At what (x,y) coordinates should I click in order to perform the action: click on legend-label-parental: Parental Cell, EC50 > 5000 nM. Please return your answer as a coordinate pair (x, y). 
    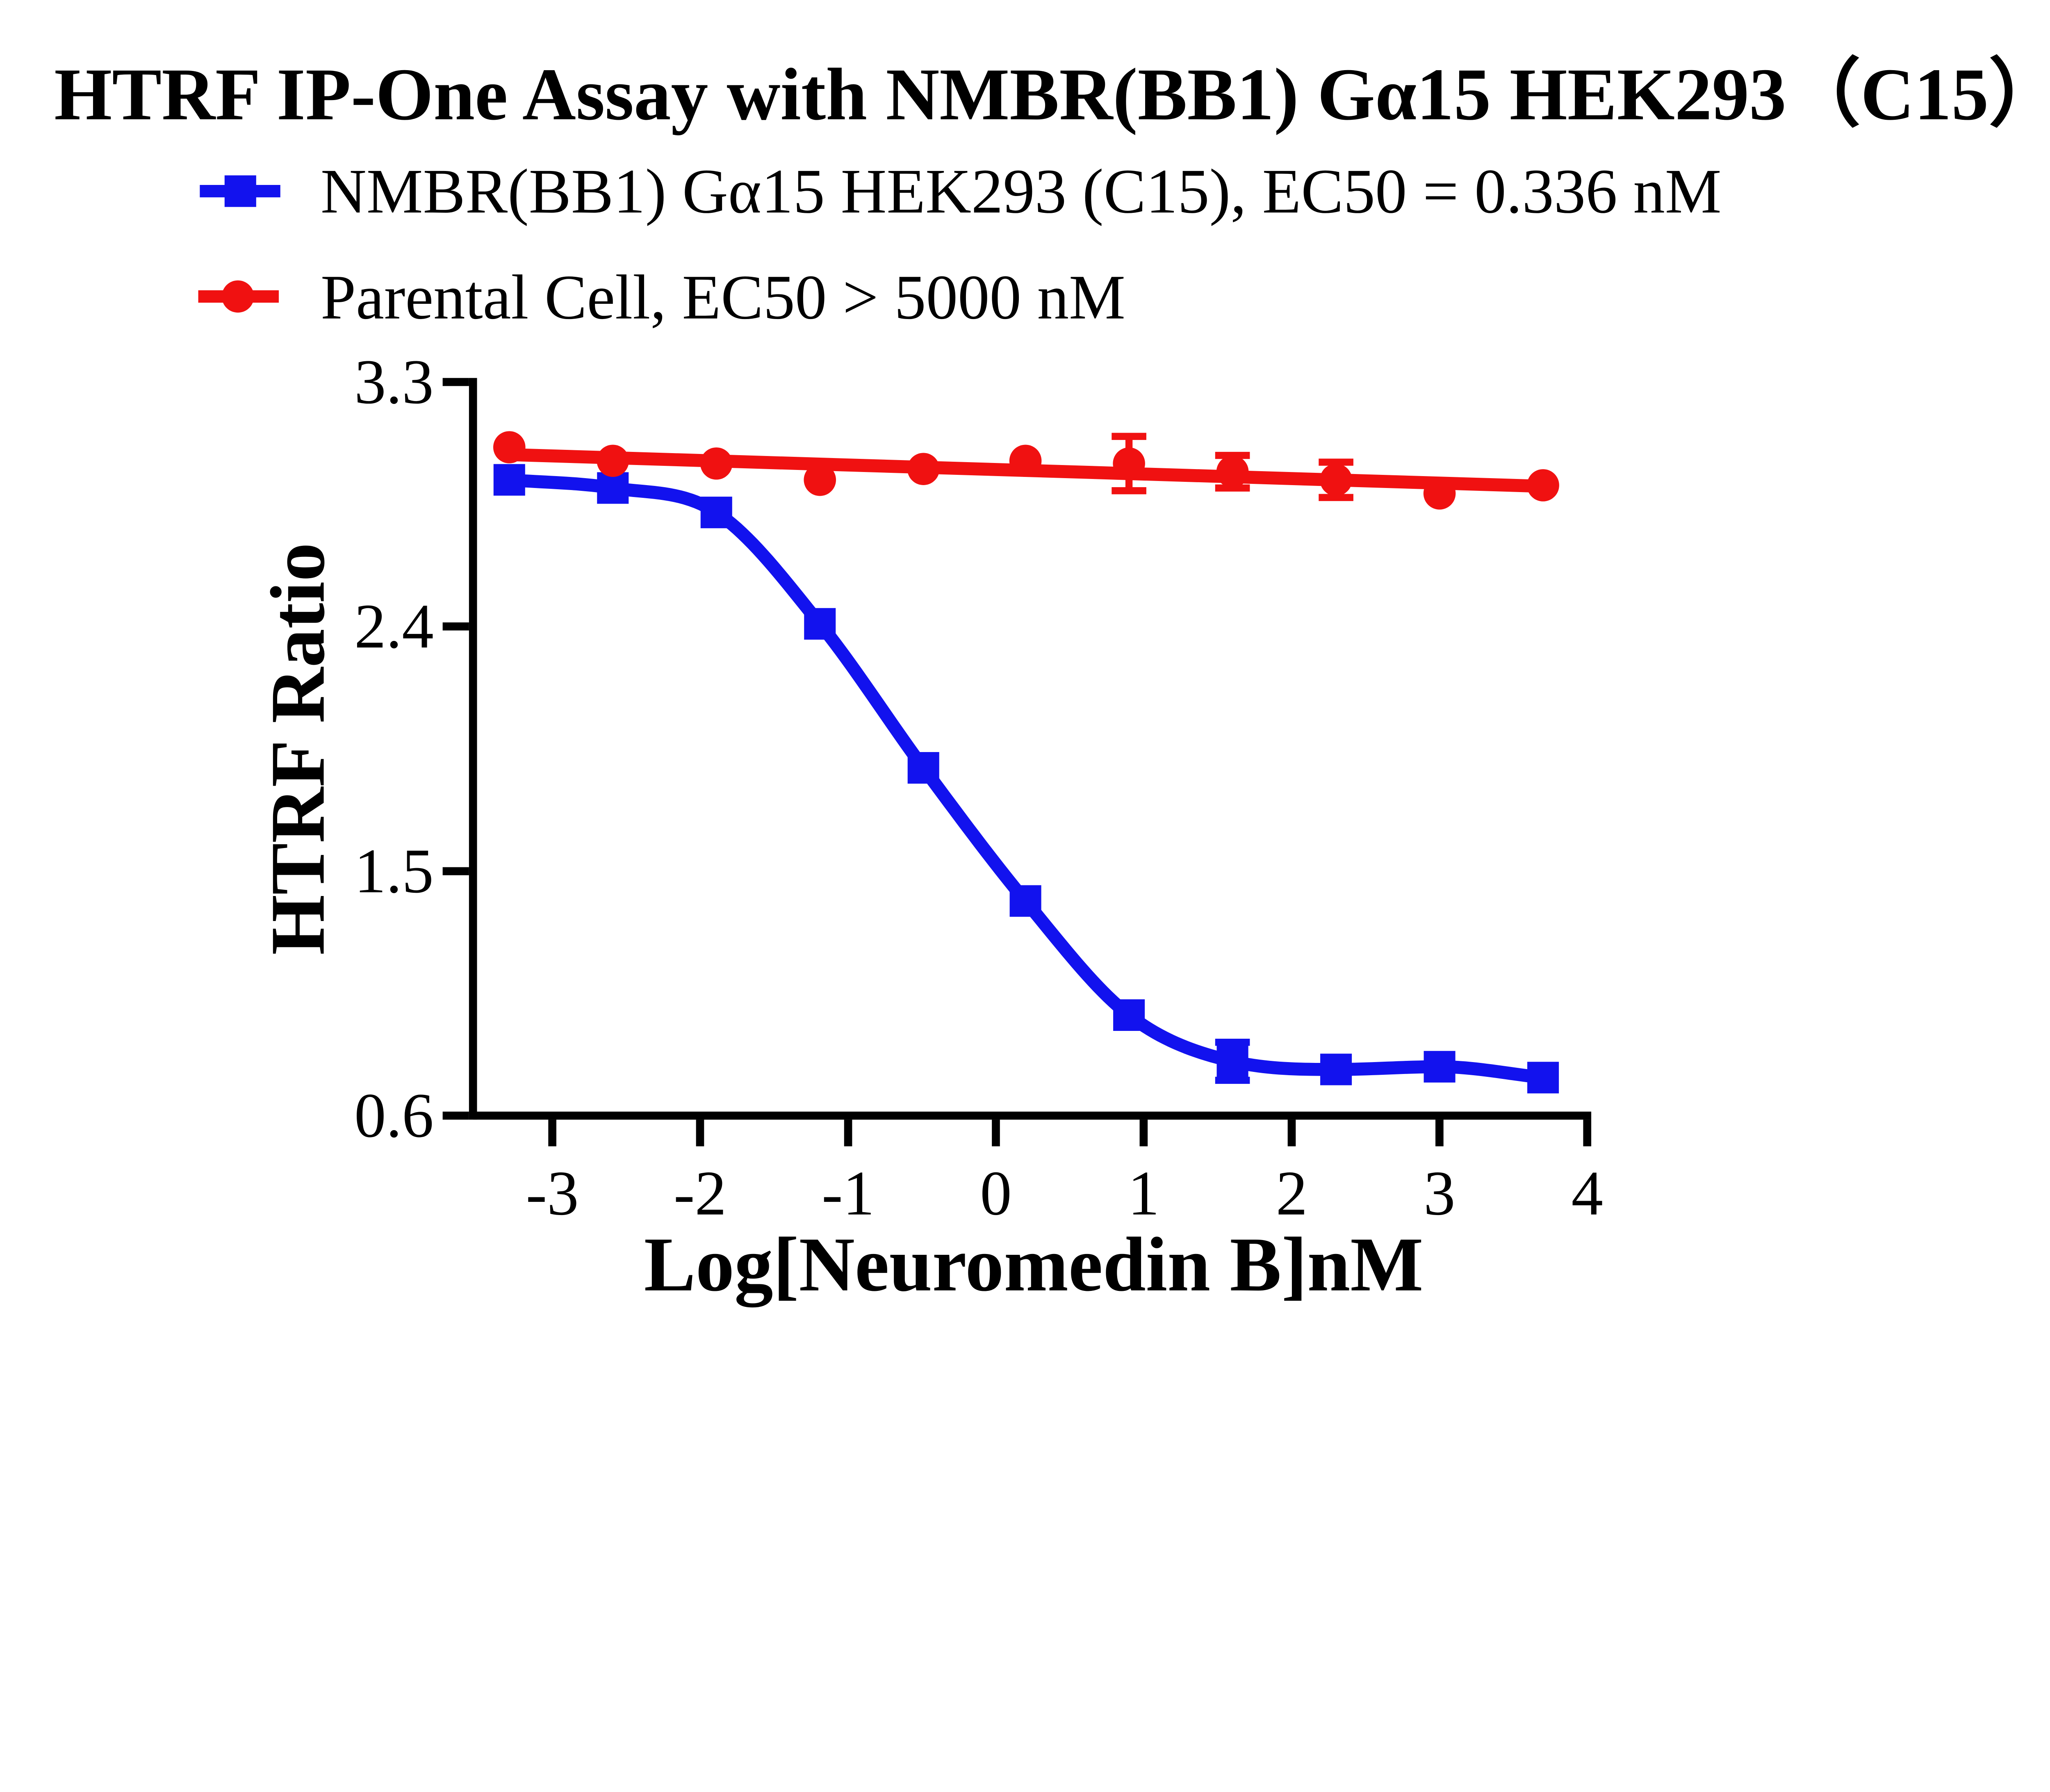
    Looking at the image, I should click on (723, 297).